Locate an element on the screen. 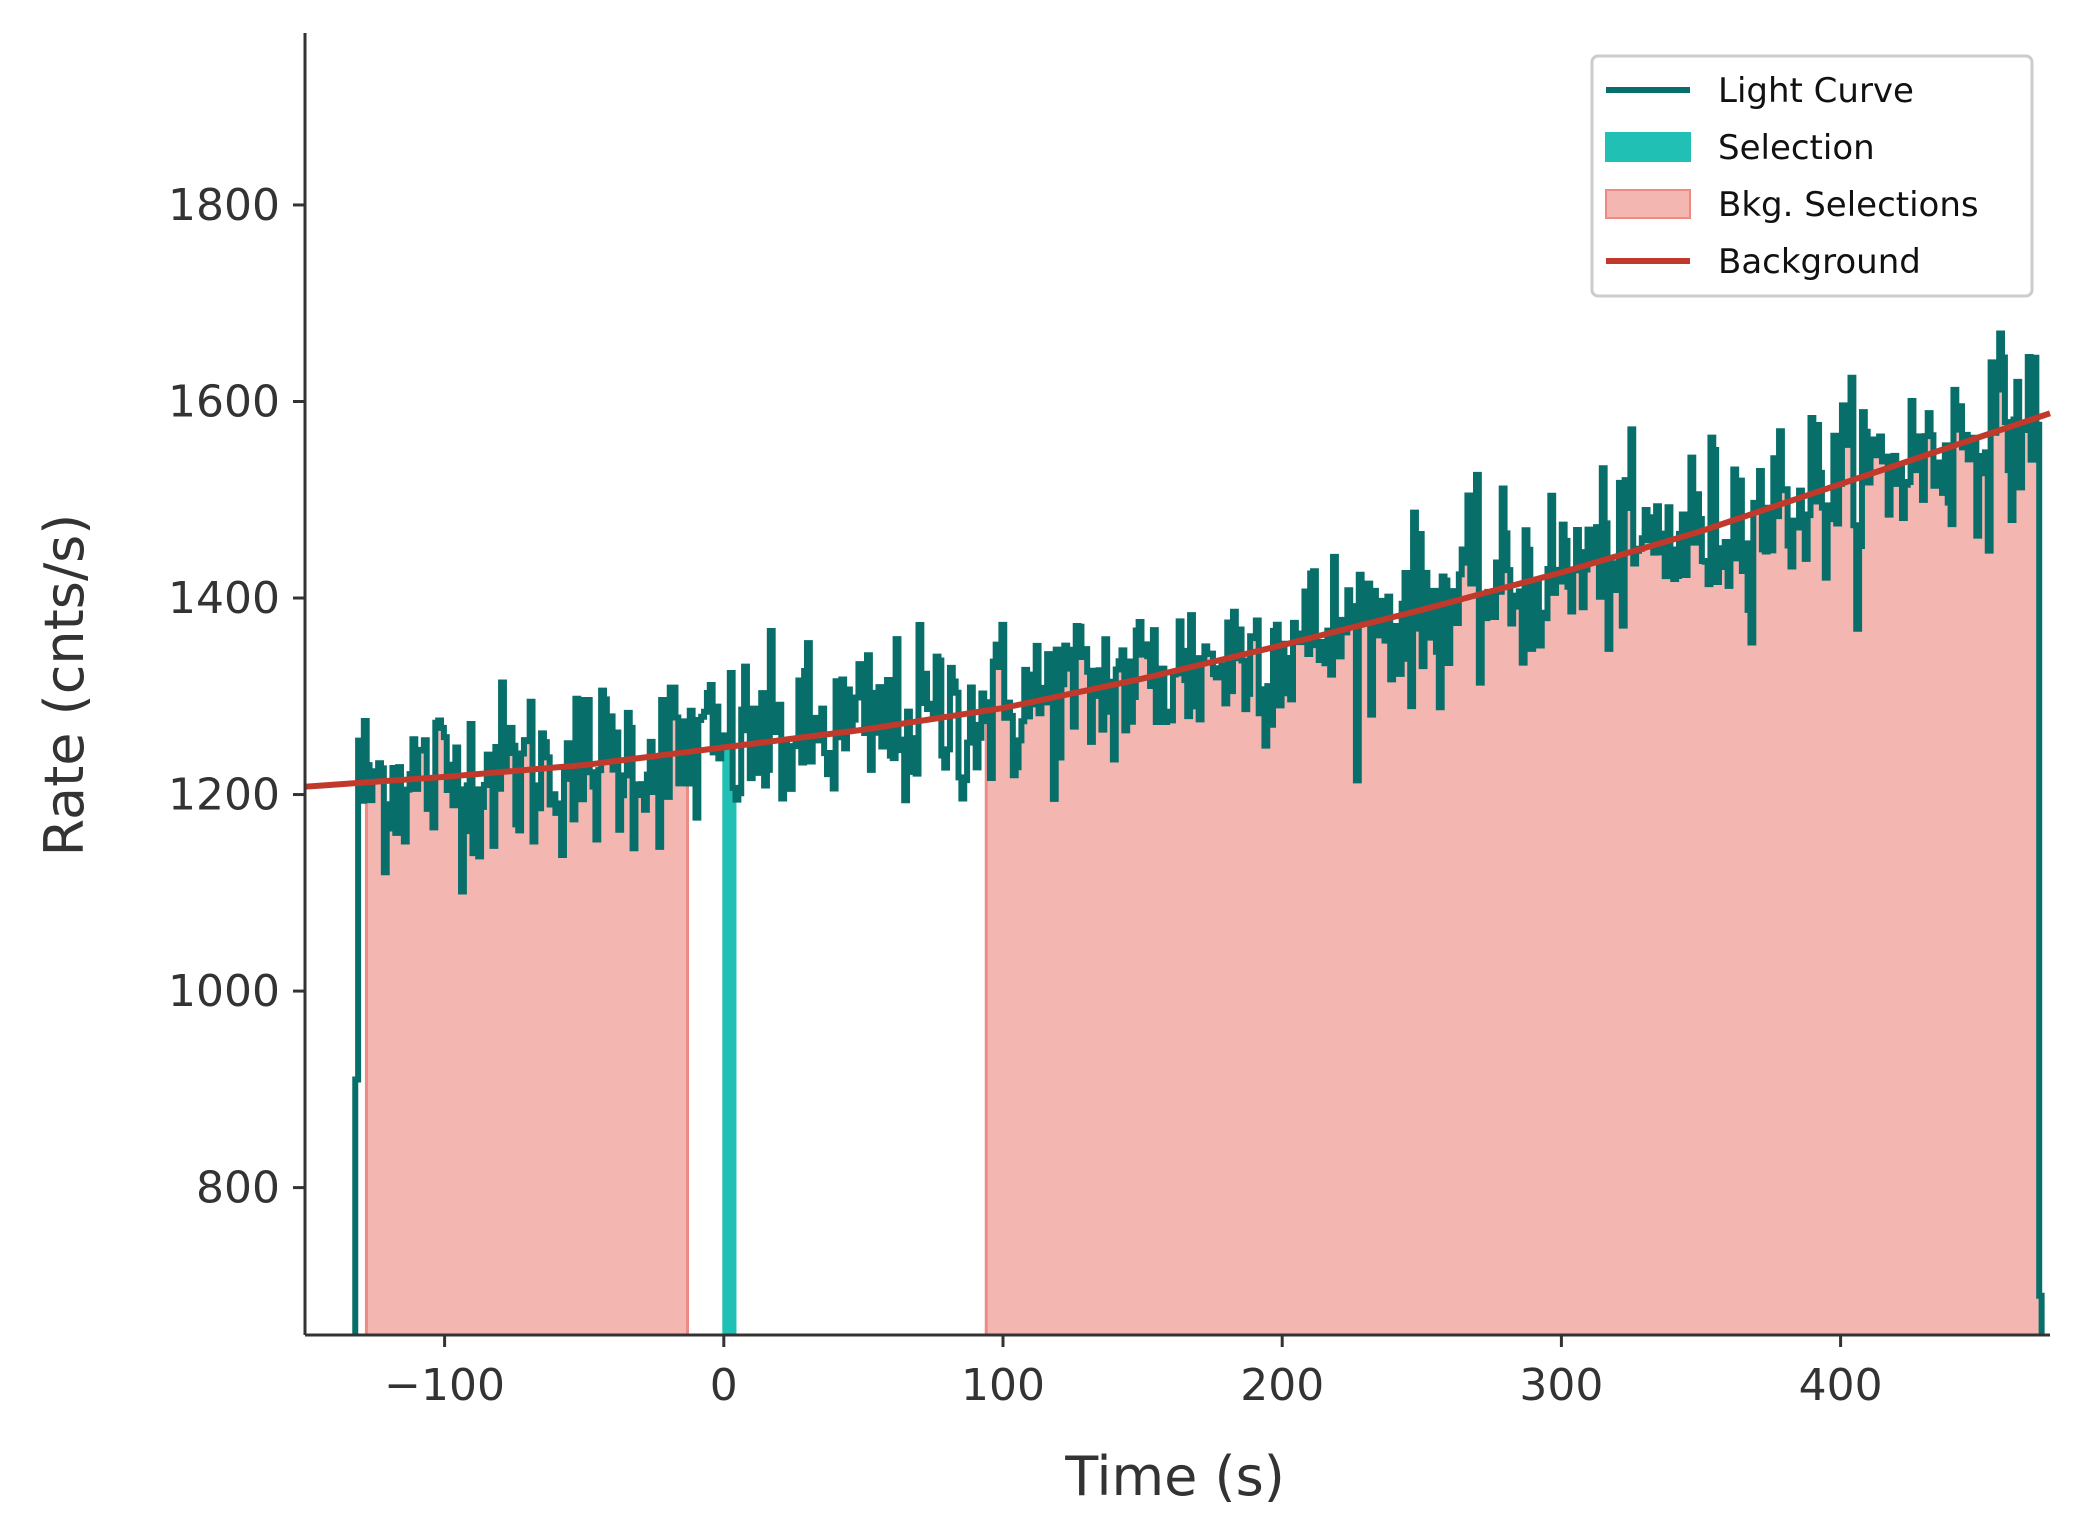 This screenshot has width=2073, height=1540. x-axis-title: Time (s) is located at coordinates (1174, 1476).